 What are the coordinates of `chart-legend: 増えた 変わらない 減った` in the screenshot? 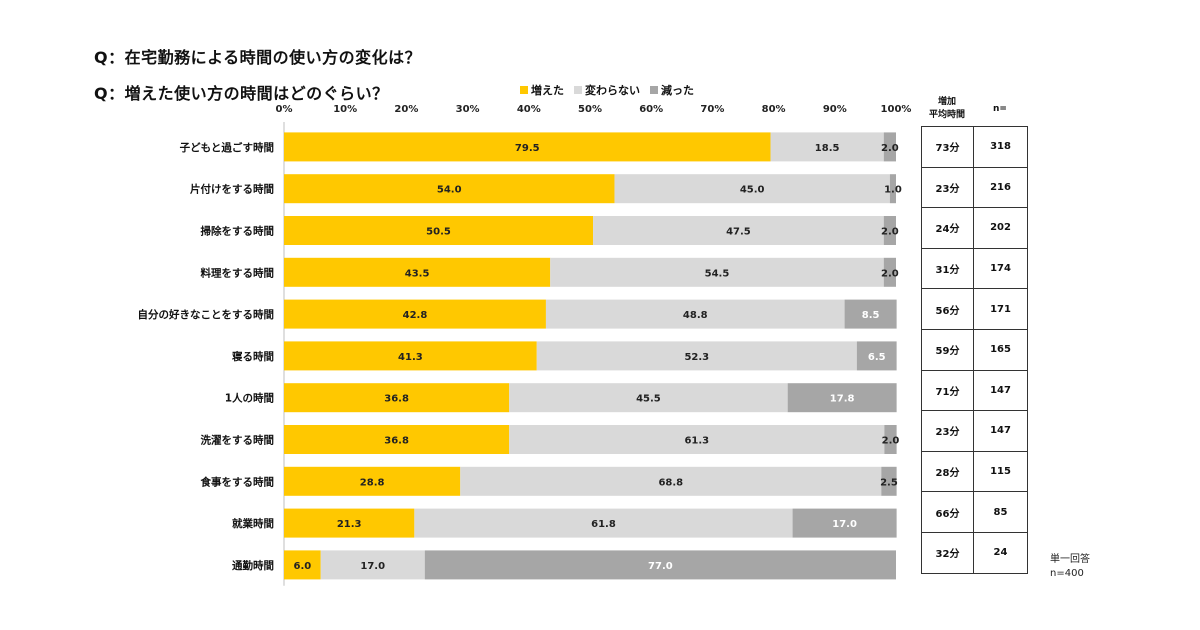 It's located at (607, 90).